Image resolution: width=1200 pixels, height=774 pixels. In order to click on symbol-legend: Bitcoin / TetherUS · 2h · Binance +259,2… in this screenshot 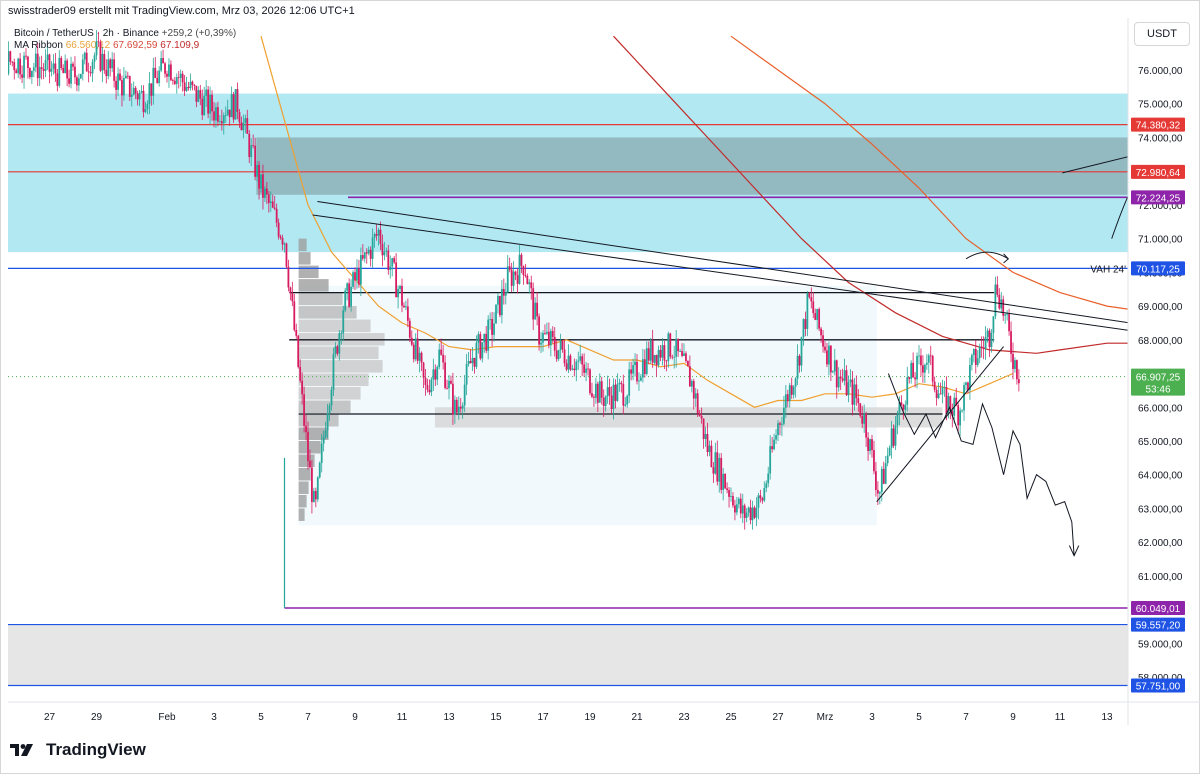, I will do `click(125, 33)`.